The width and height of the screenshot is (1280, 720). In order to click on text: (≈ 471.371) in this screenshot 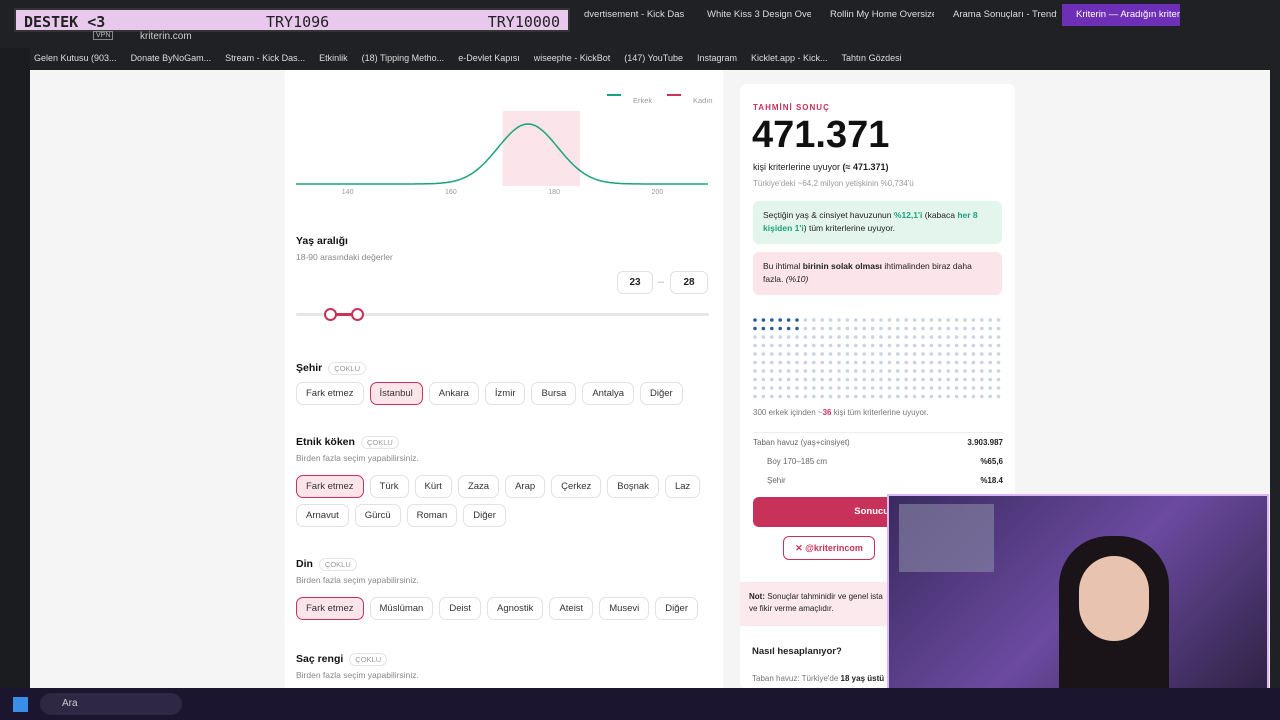, I will do `click(865, 167)`.